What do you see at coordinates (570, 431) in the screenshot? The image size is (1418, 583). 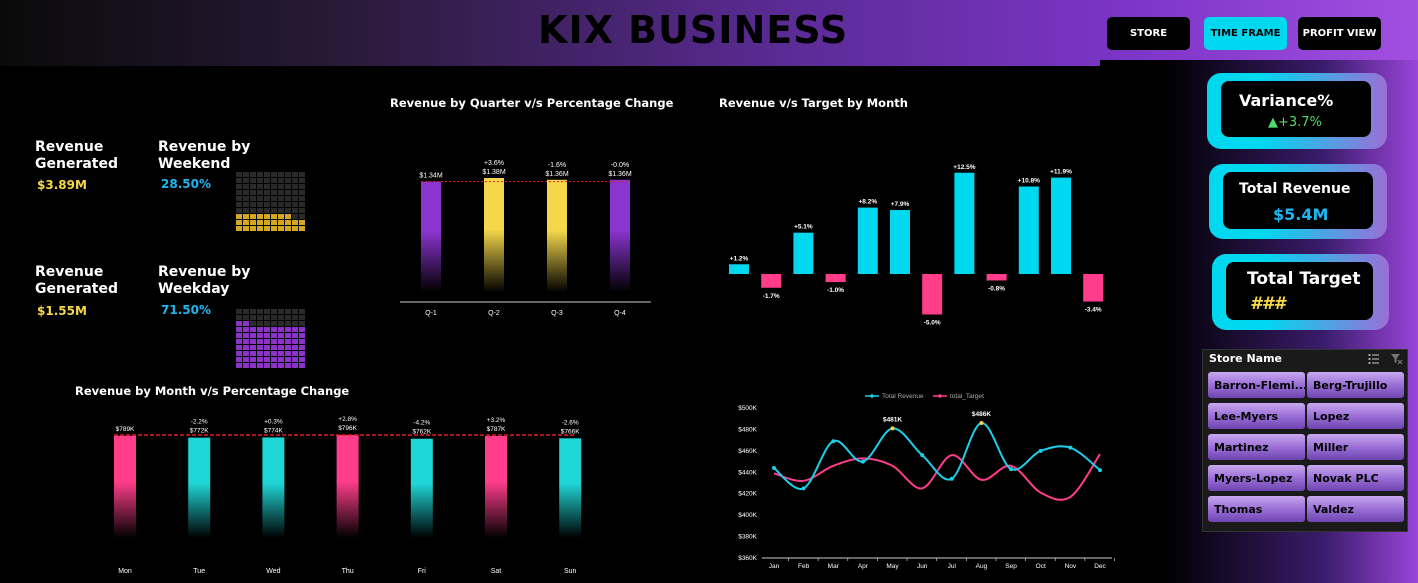 I see `day-value-label: $766K` at bounding box center [570, 431].